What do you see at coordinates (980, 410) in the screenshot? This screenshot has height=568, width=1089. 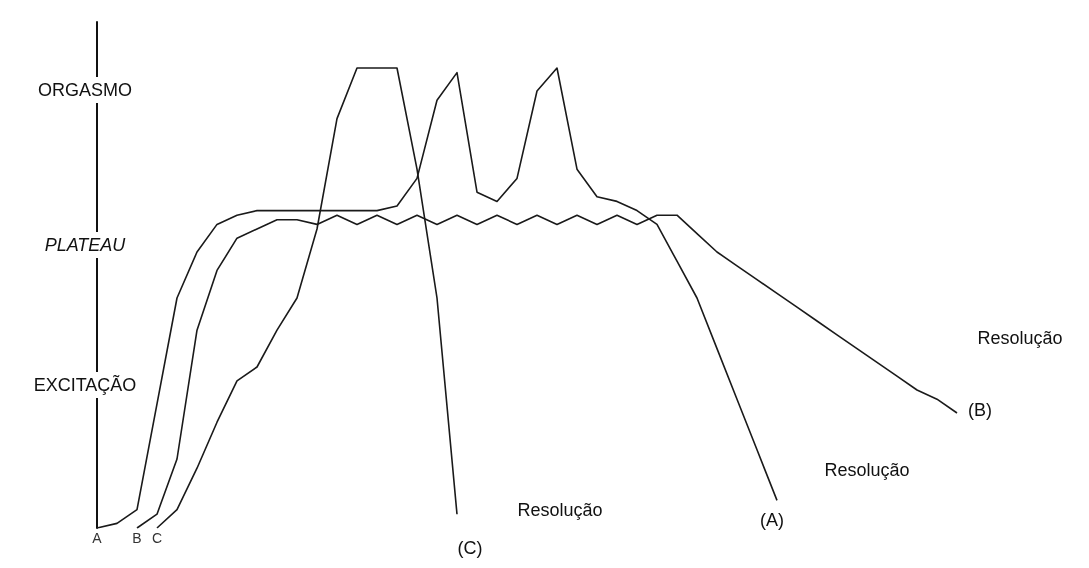 I see `annotation: (B)` at bounding box center [980, 410].